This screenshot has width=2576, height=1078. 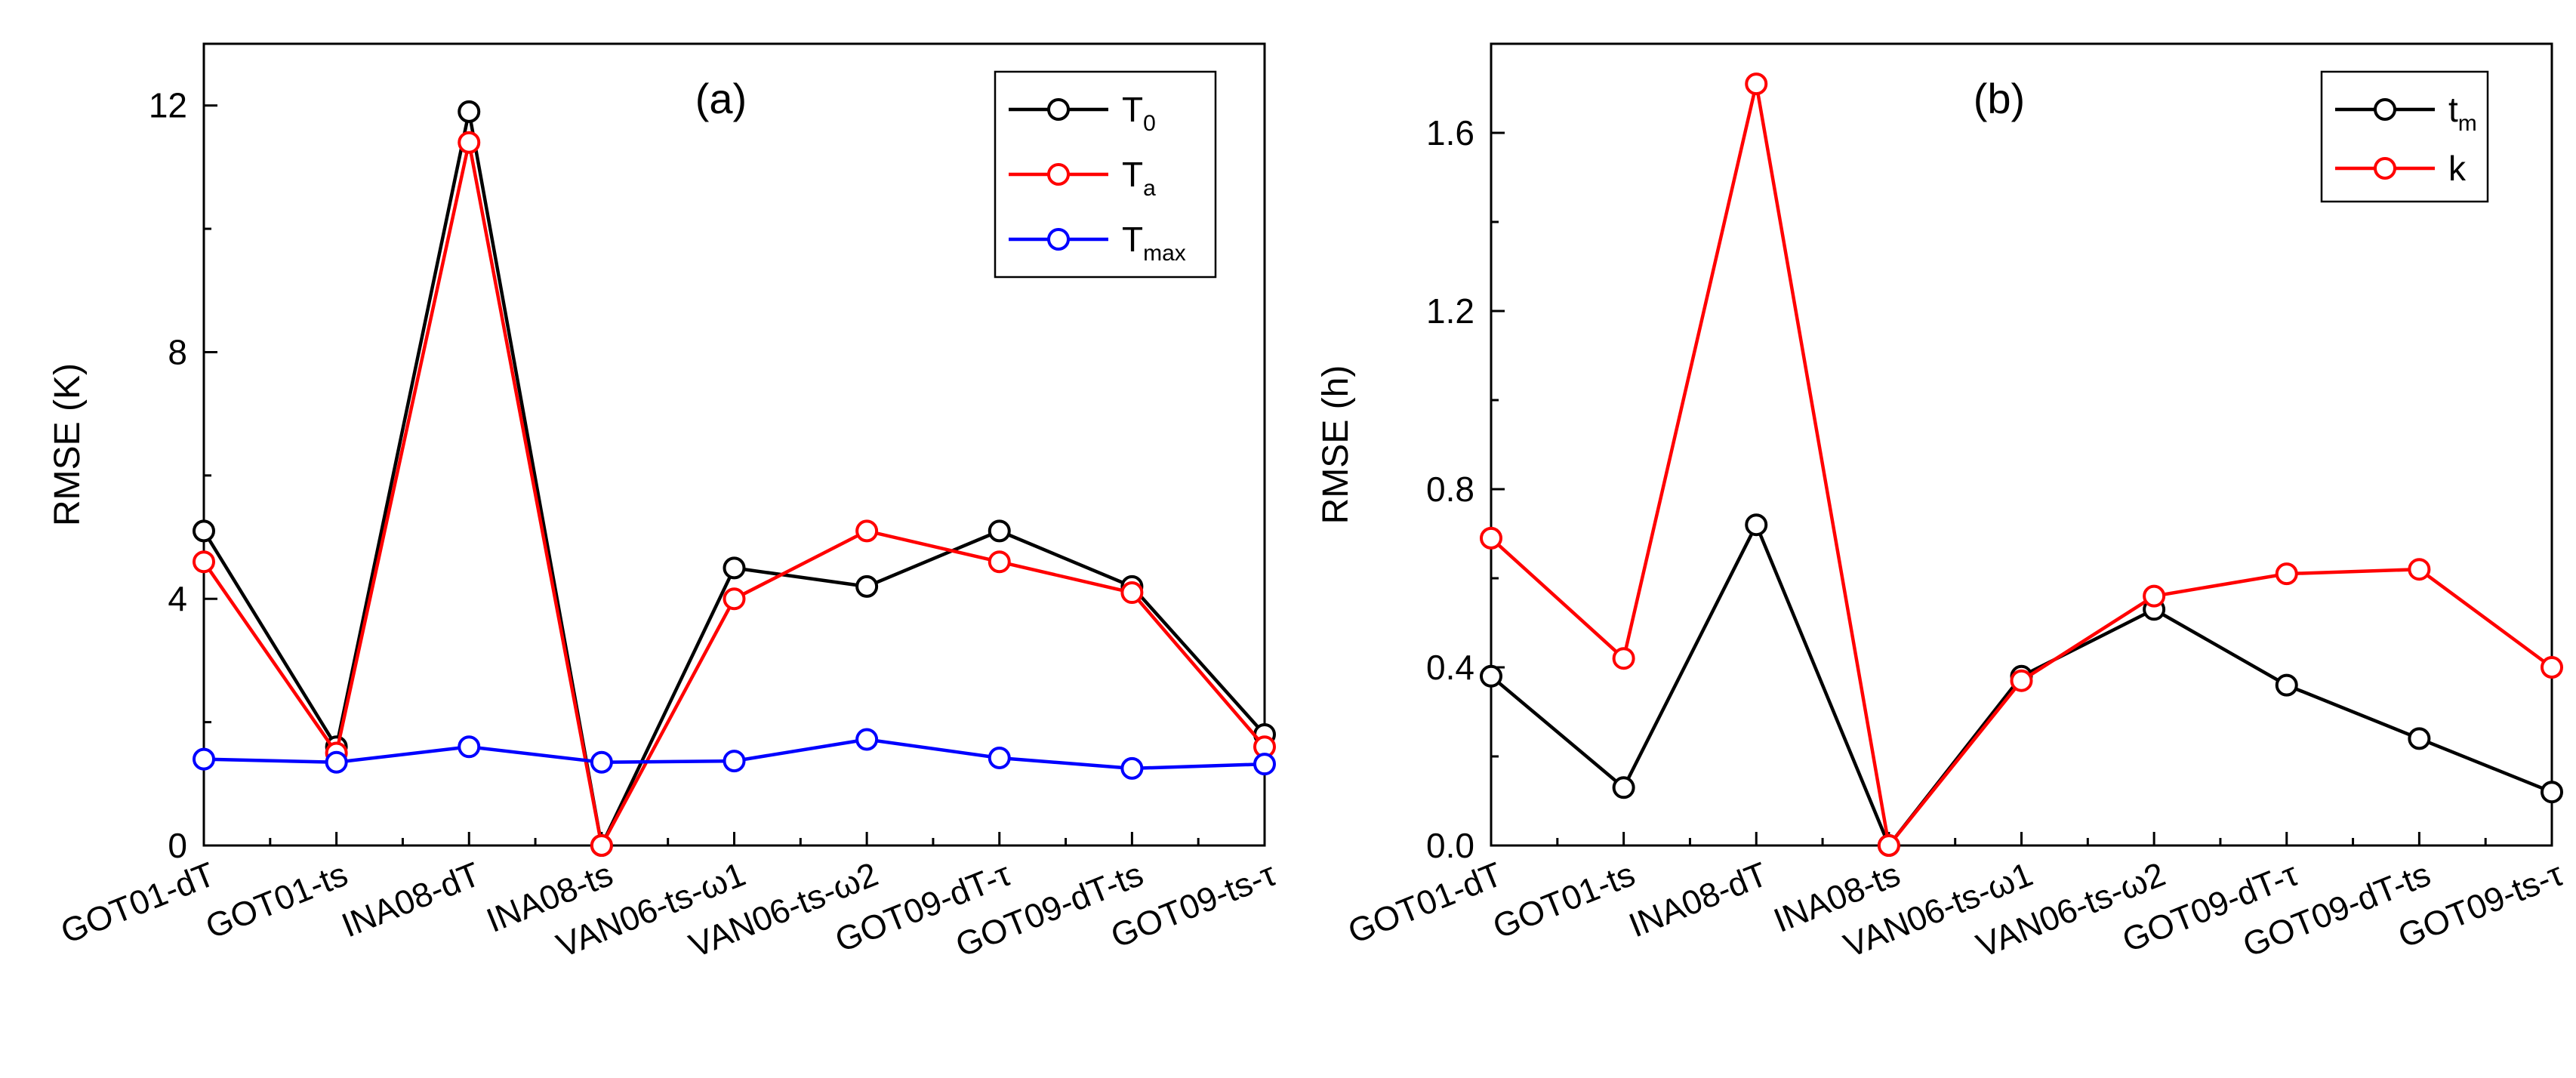 I want to click on y-tick-label: 4, so click(x=177, y=598).